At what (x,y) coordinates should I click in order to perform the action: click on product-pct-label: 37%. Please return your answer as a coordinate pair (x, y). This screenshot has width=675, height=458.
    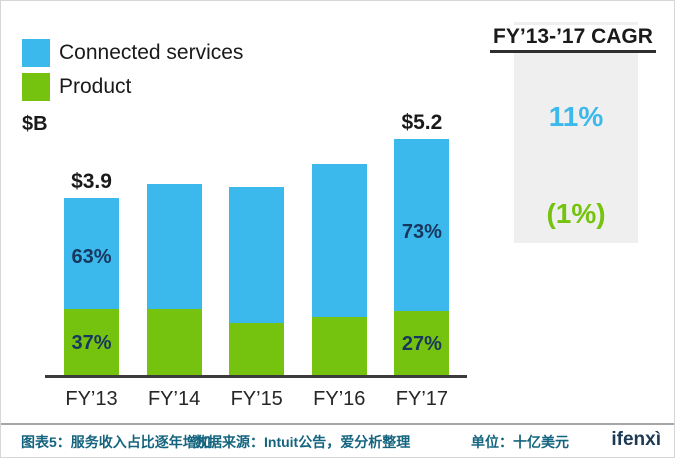
    Looking at the image, I should click on (91, 343).